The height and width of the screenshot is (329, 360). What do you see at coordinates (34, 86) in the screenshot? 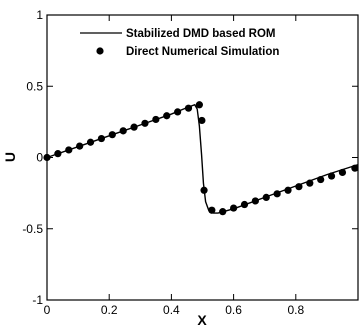
I see `y-tick-label: 0.5` at bounding box center [34, 86].